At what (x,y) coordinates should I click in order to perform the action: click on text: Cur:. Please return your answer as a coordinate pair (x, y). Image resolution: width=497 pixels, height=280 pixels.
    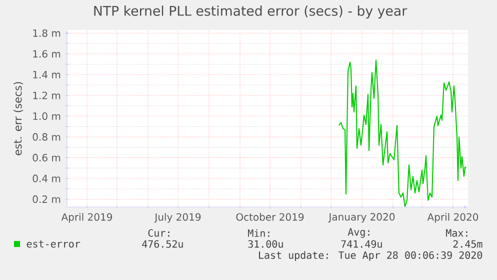
    Looking at the image, I should click on (159, 233).